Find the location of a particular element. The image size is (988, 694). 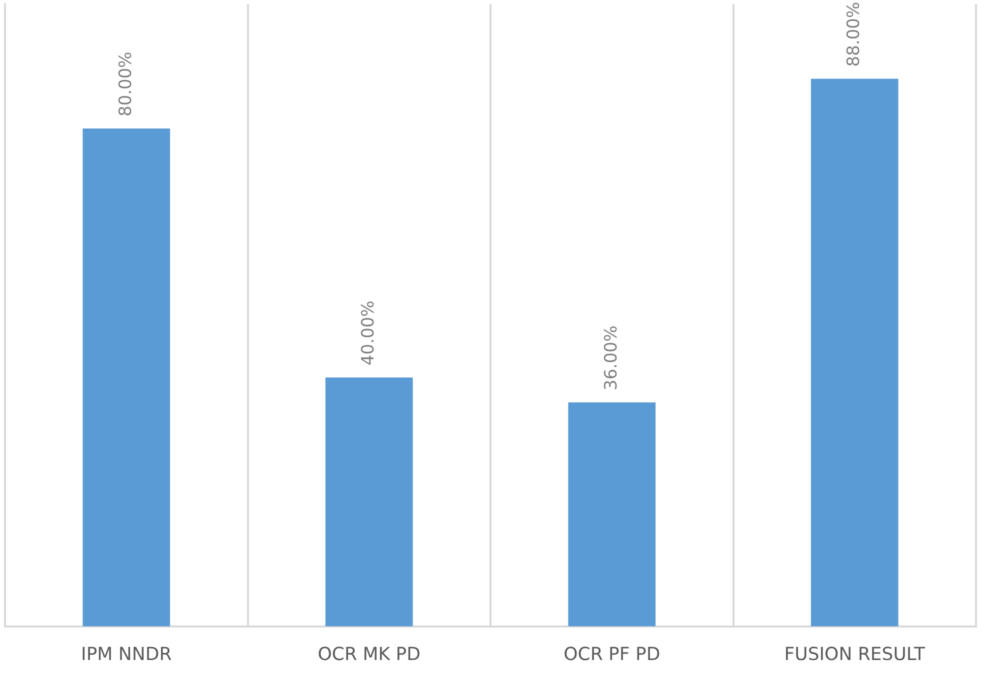

x-tick-label: OCR PF PD is located at coordinates (612, 654).